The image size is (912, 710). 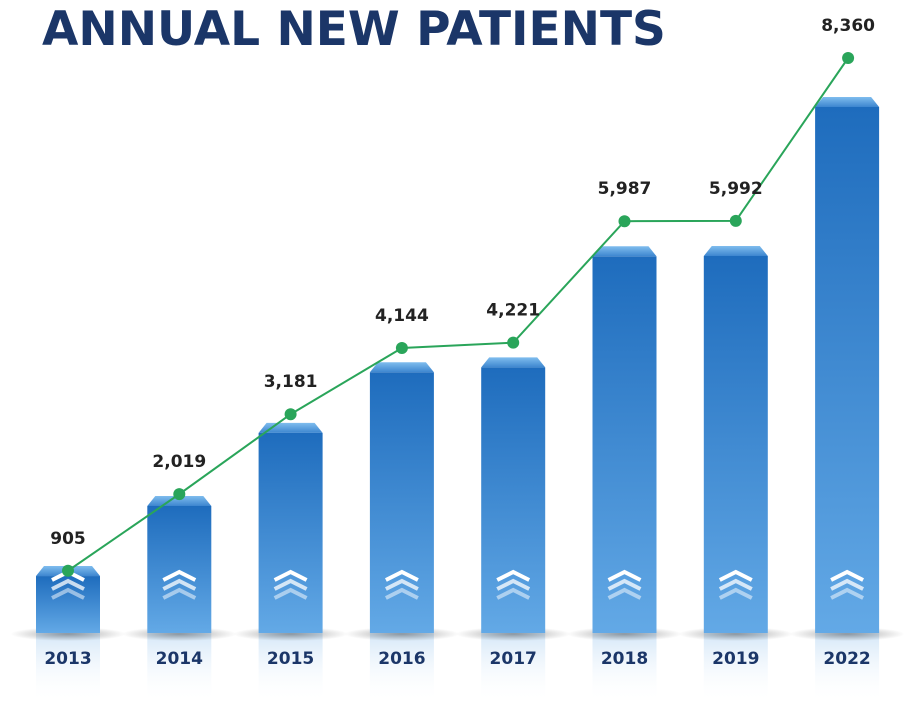 I want to click on data-point-2017, so click(x=513, y=342).